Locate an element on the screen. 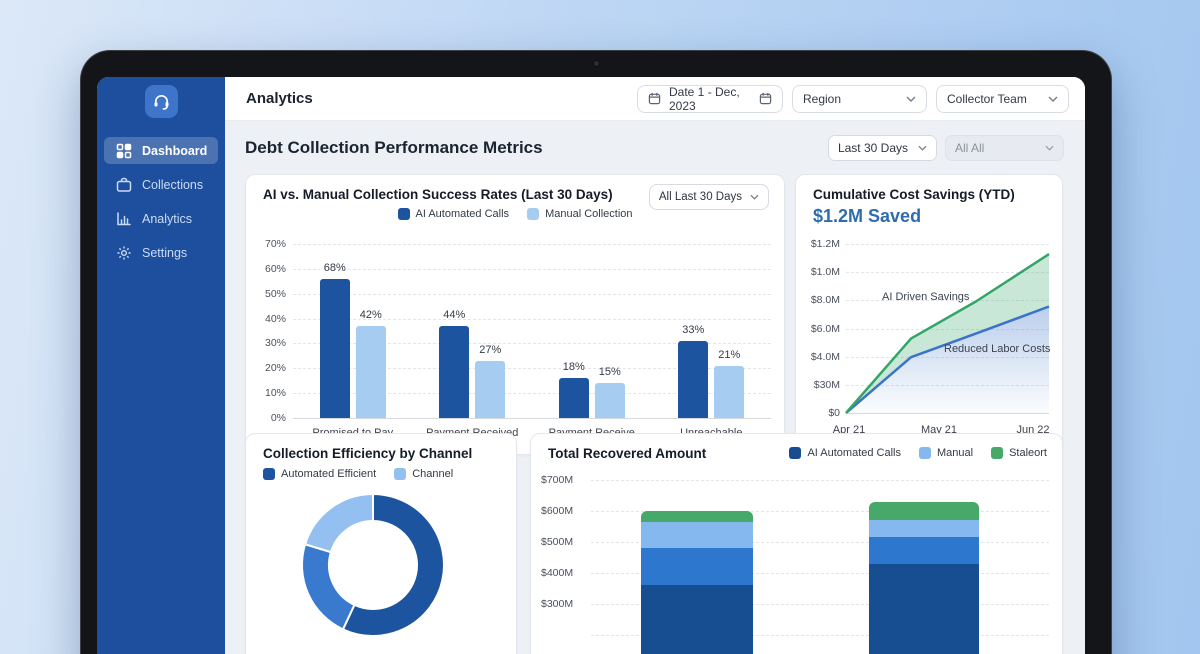 Image resolution: width=1200 pixels, height=654 pixels. chart-legend: AI Automated Calls Manual Staleort is located at coordinates (918, 453).